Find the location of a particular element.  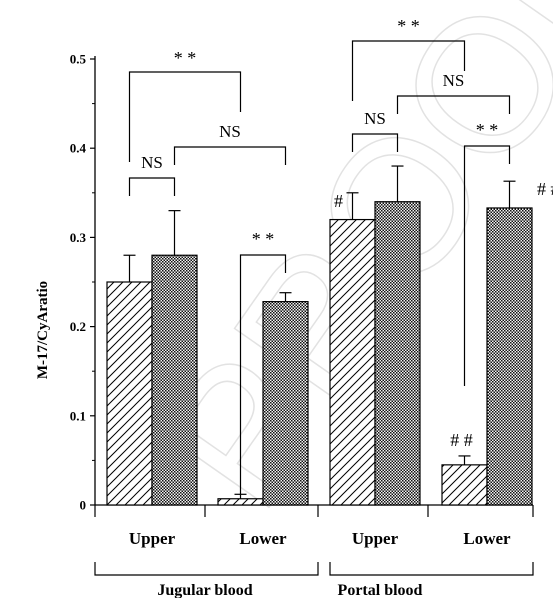

y-tick-label: 0.2 is located at coordinates (78, 326).